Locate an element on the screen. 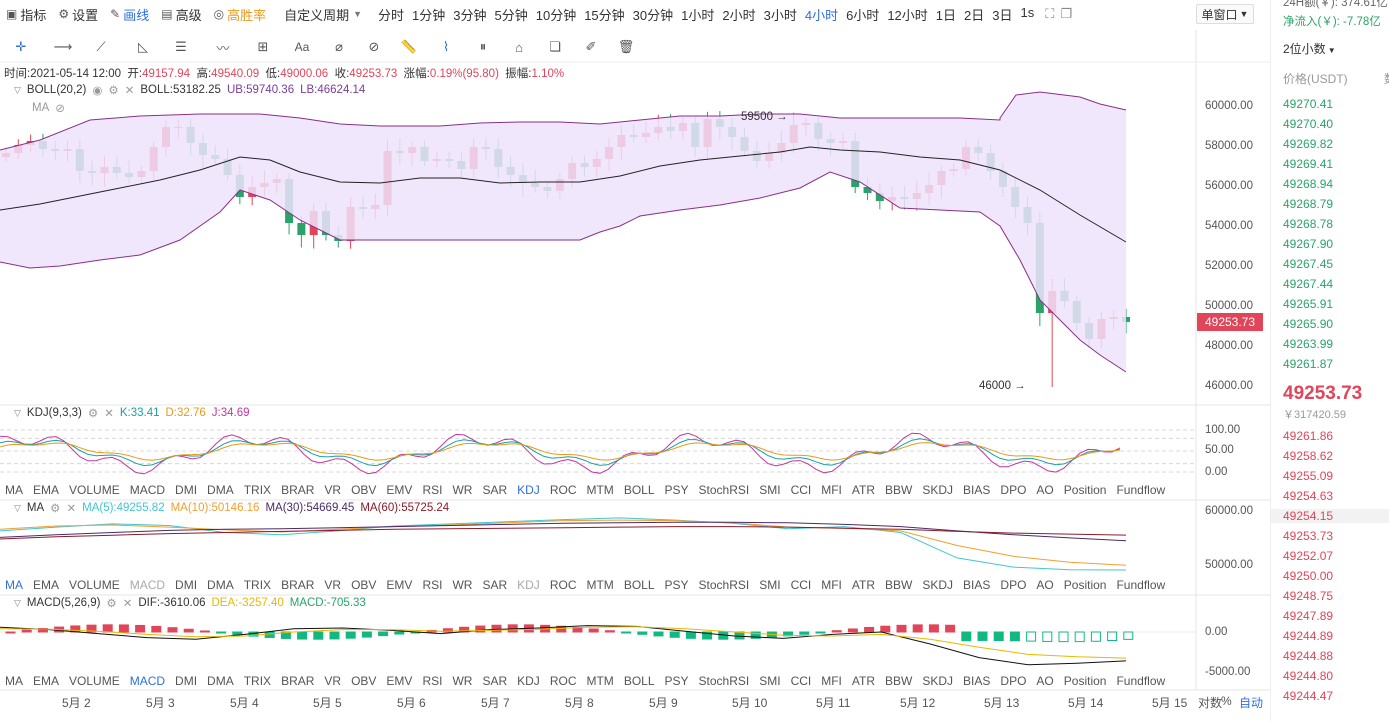 The height and width of the screenshot is (721, 1389). asks-price: 49252.07 is located at coordinates (1308, 556).